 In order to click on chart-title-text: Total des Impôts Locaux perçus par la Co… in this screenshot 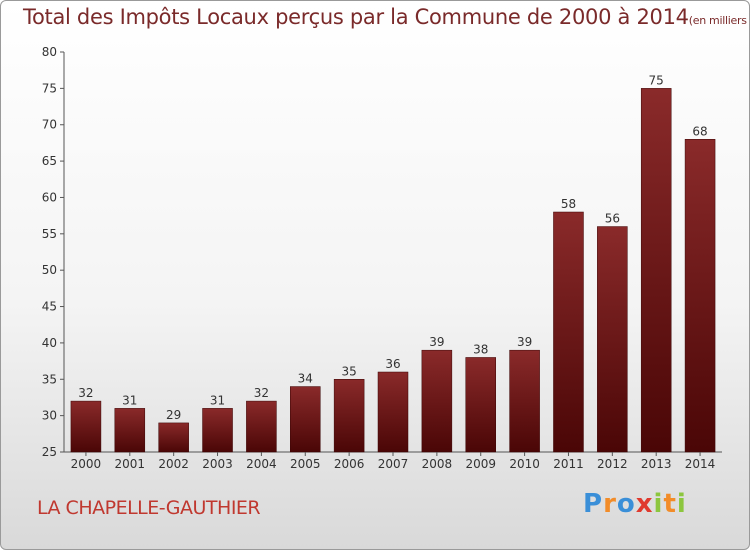, I will do `click(356, 17)`.